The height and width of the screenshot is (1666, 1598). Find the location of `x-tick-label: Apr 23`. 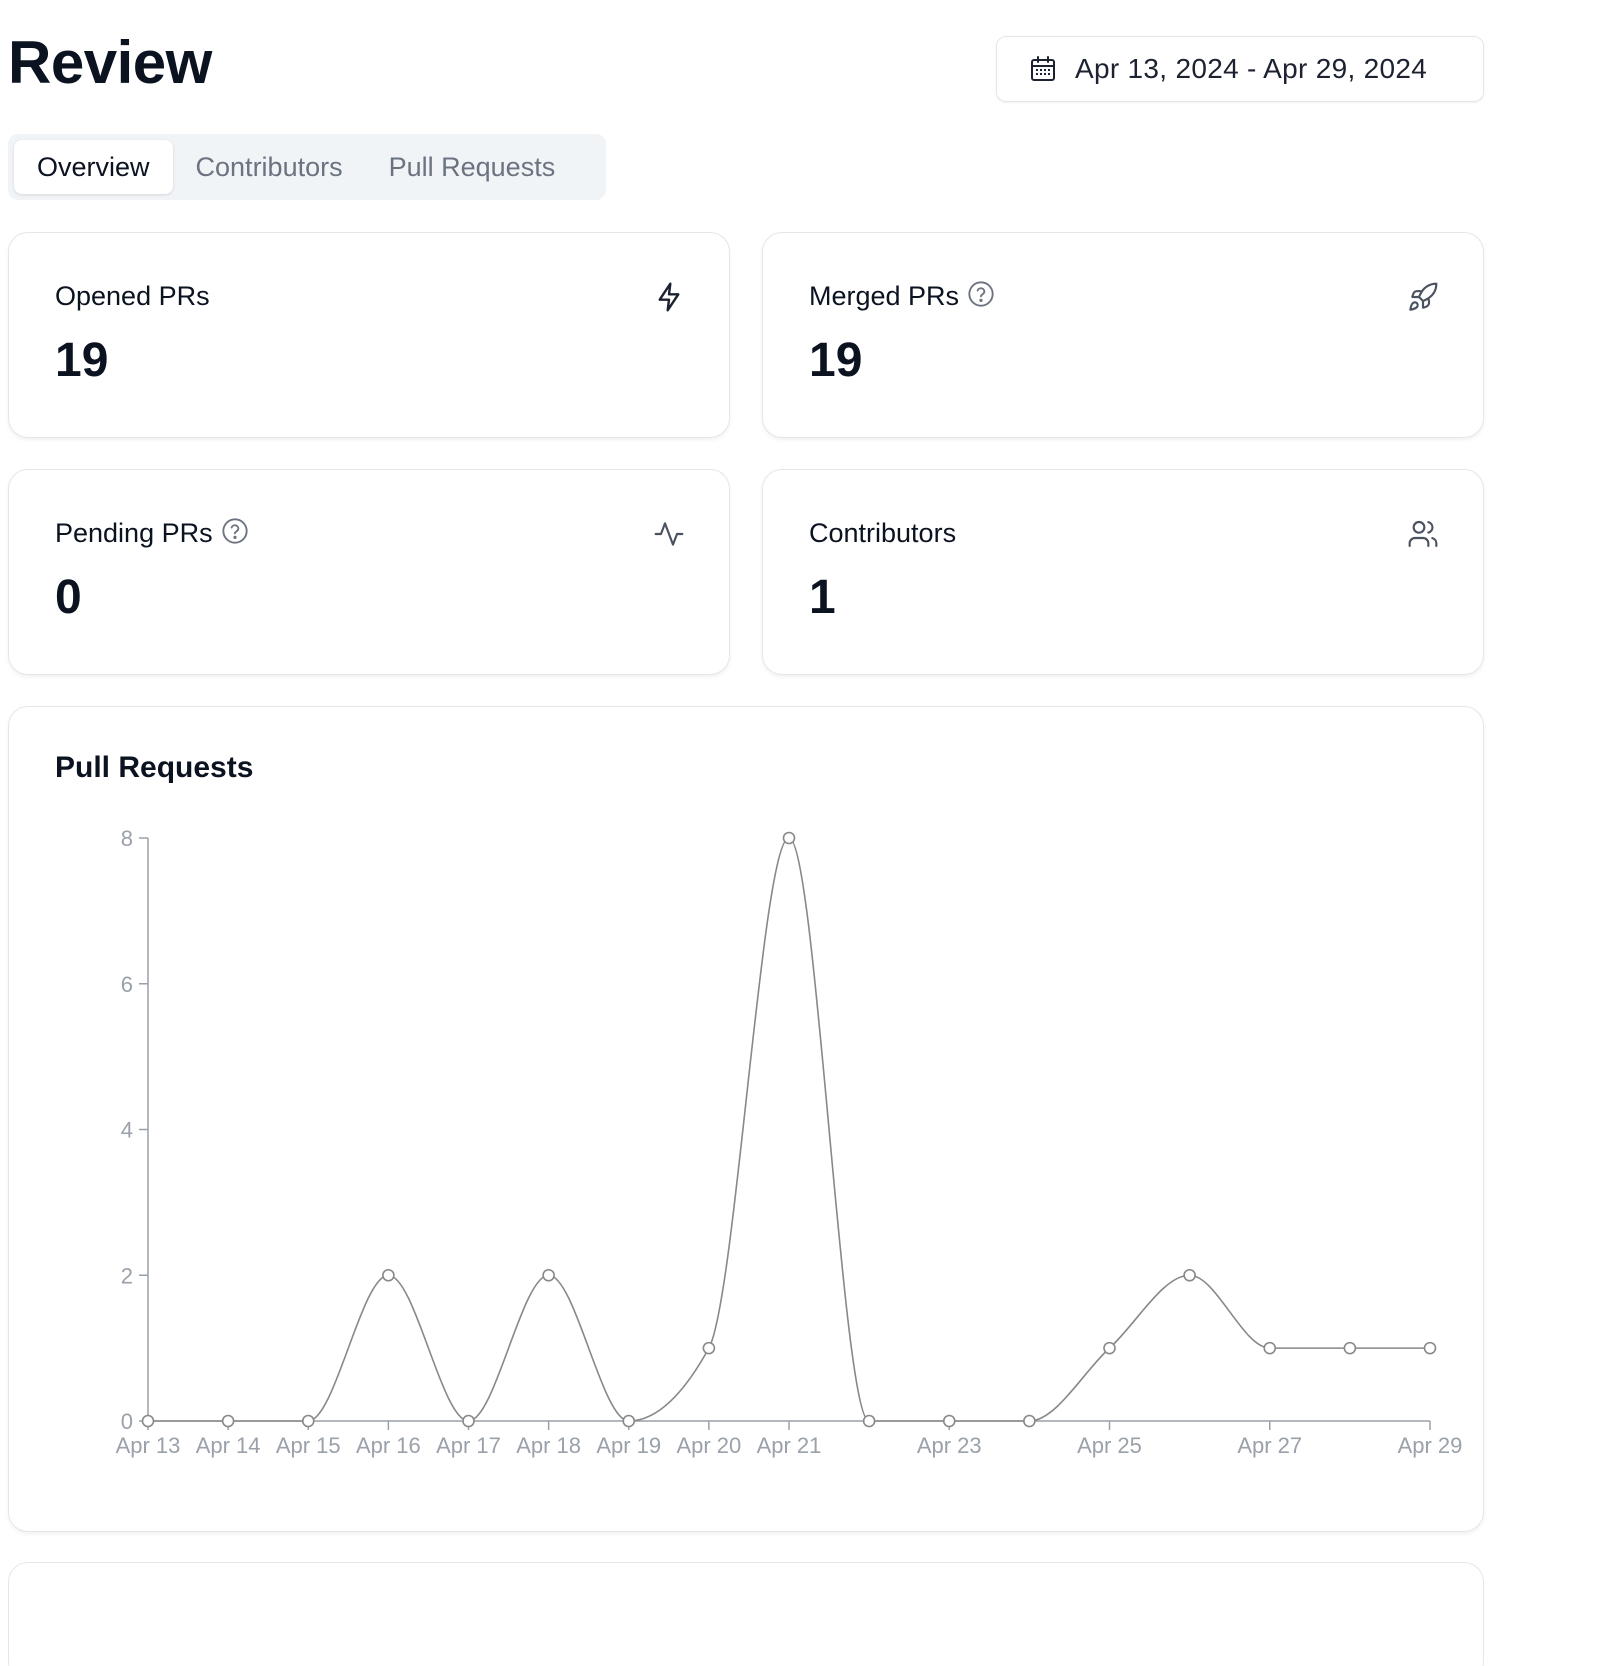

x-tick-label: Apr 23 is located at coordinates (949, 1445).